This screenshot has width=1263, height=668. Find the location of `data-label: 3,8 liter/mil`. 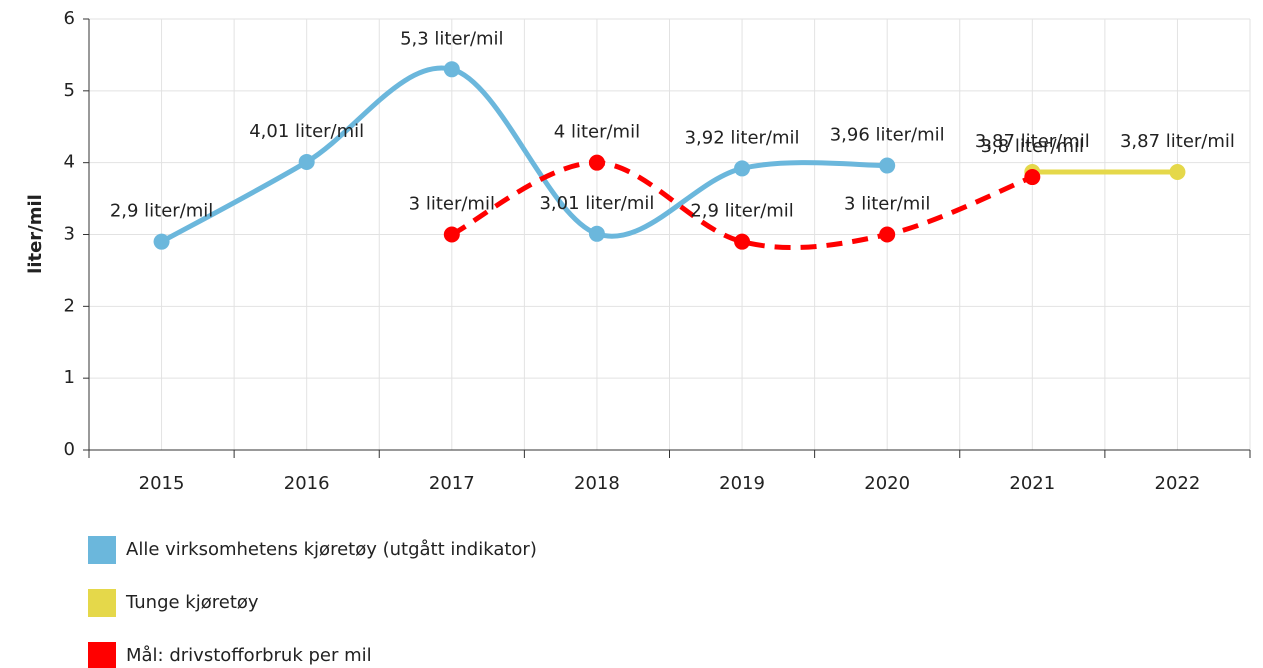

data-label: 3,8 liter/mil is located at coordinates (1032, 146).